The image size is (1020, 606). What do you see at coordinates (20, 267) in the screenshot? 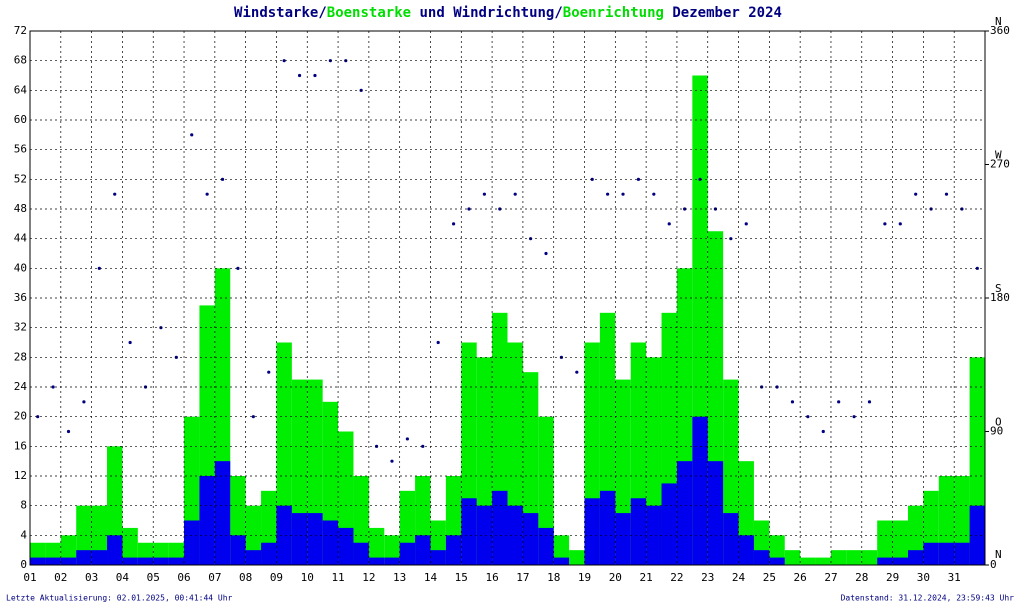
I see `y-tick-label: 40` at bounding box center [20, 267].